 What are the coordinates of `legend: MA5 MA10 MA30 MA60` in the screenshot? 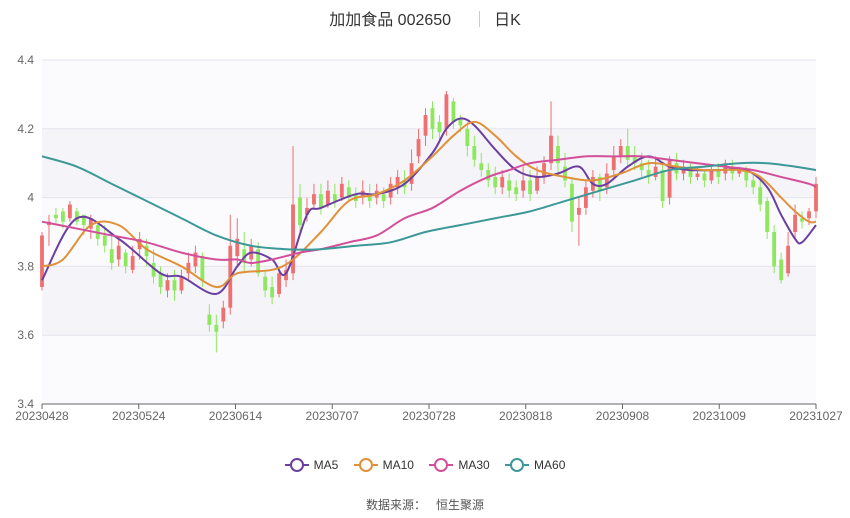 It's located at (425, 466).